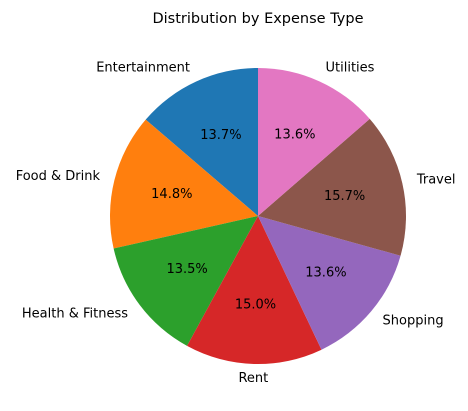 This screenshot has height=411, width=468. I want to click on pie-category-label: Rent, so click(253, 378).